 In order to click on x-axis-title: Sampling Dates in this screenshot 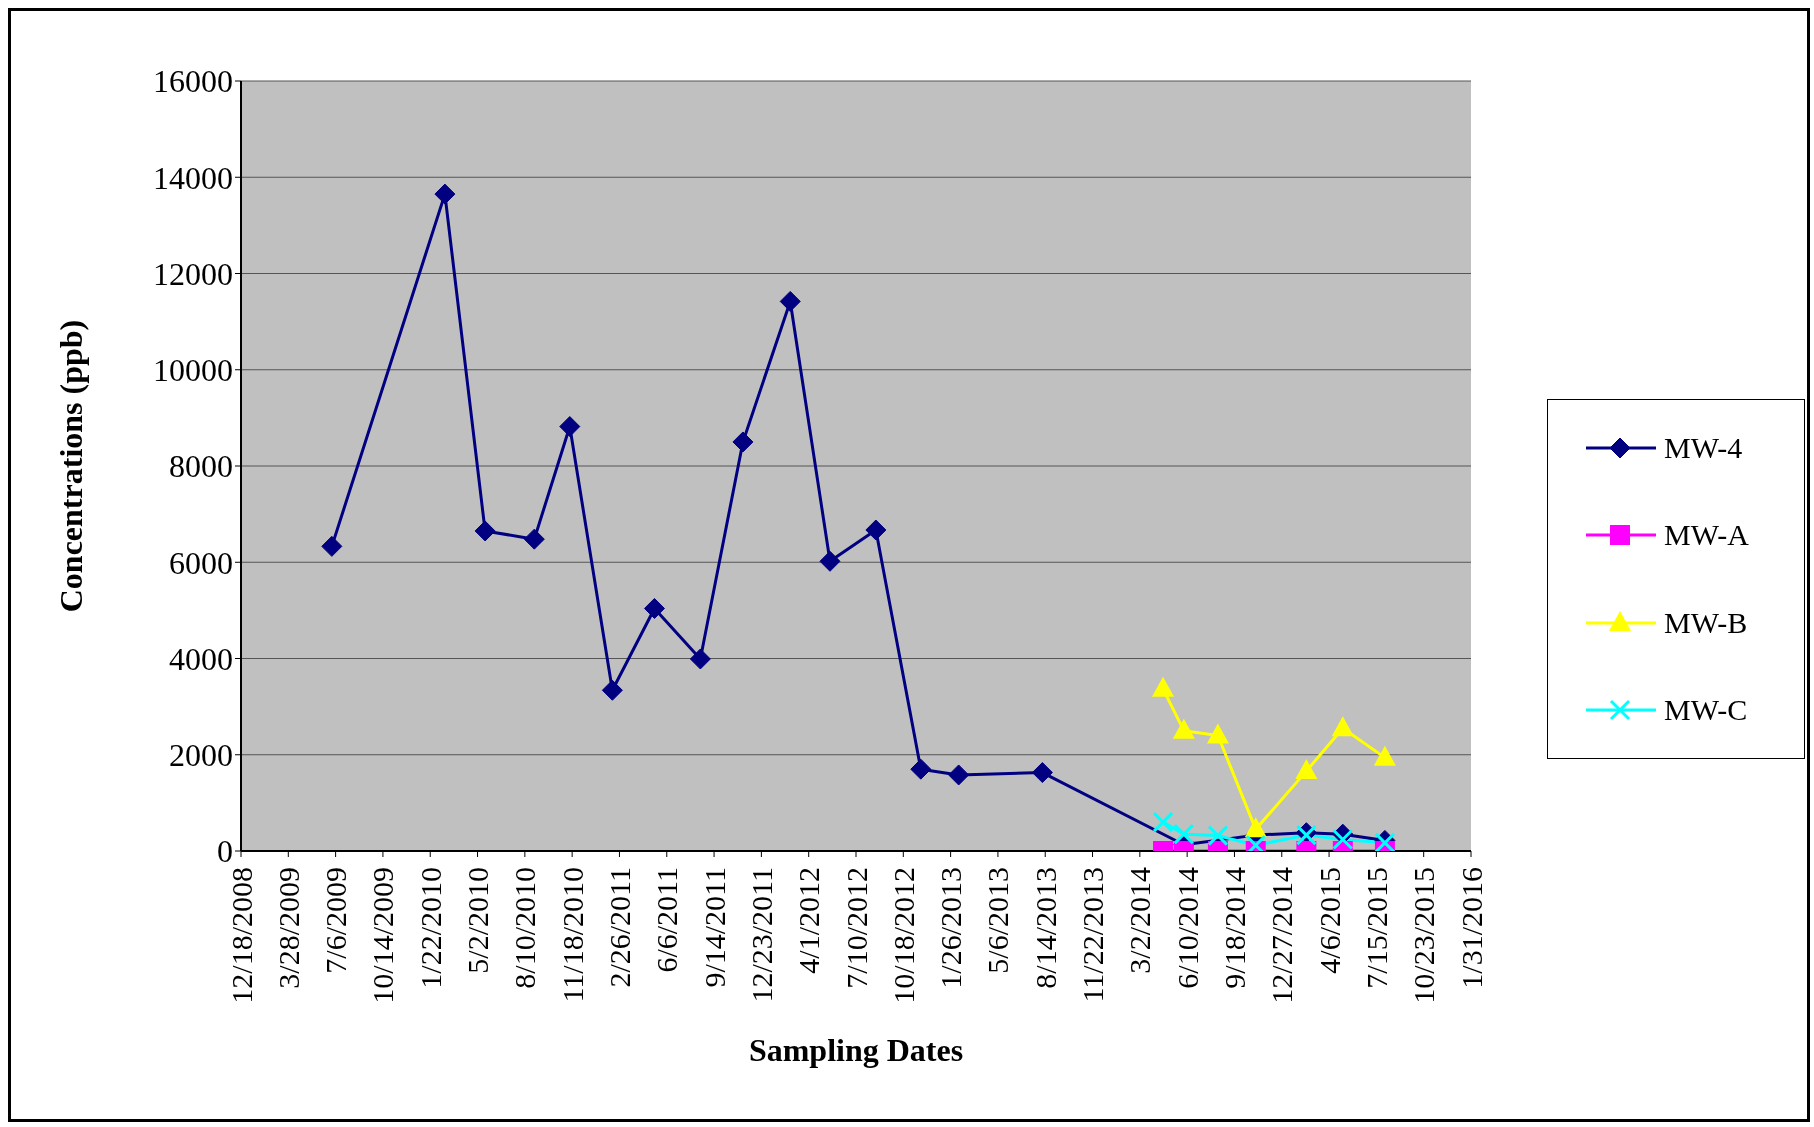, I will do `click(856, 1050)`.